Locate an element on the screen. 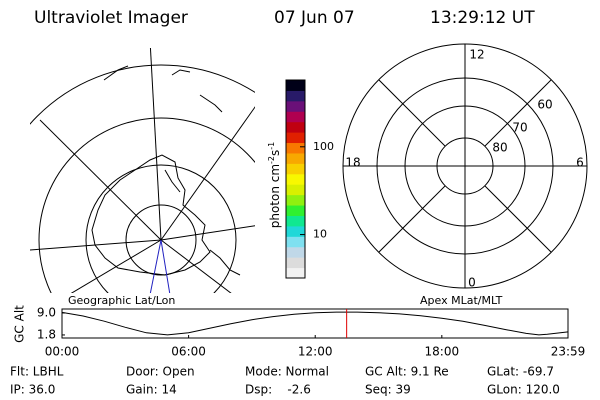 This screenshot has width=600, height=400. label-text: photon cm is located at coordinates (275, 196).